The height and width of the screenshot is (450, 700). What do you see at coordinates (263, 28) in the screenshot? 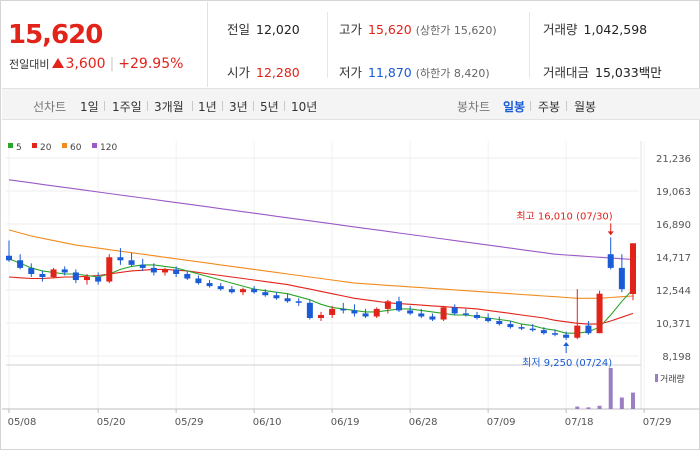
I see `stat-prev-close: 전일 12,020` at bounding box center [263, 28].